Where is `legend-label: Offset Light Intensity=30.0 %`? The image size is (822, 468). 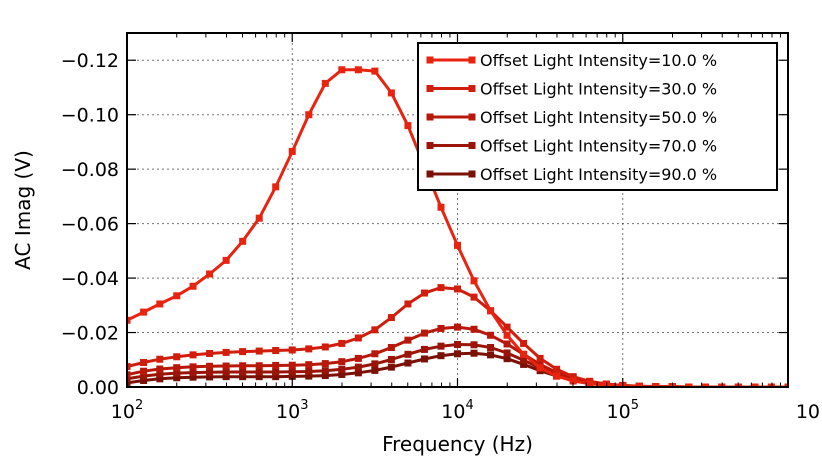
legend-label: Offset Light Intensity=30.0 % is located at coordinates (598, 89).